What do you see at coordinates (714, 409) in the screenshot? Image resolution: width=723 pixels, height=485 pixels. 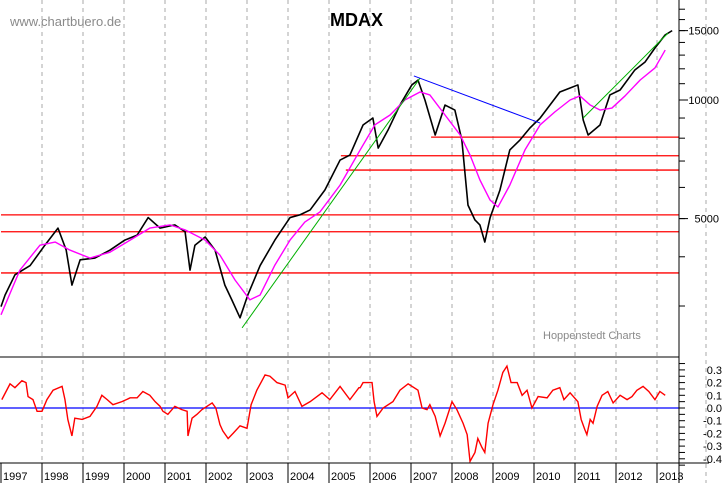 I see `oscillator-tick-label: 0.0` at bounding box center [714, 409].